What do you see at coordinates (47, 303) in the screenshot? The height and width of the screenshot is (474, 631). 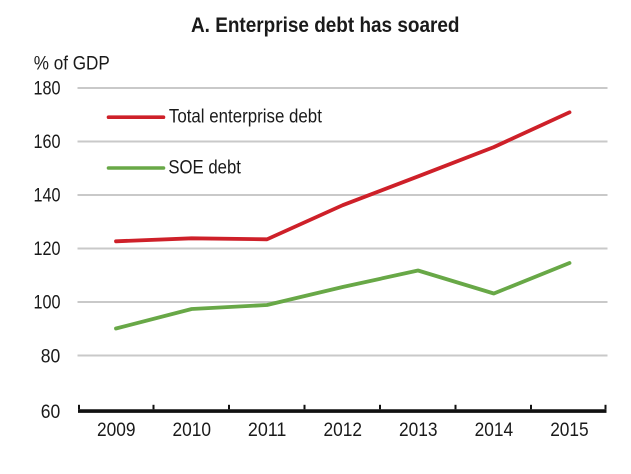 I see `svg-text: 100` at bounding box center [47, 303].